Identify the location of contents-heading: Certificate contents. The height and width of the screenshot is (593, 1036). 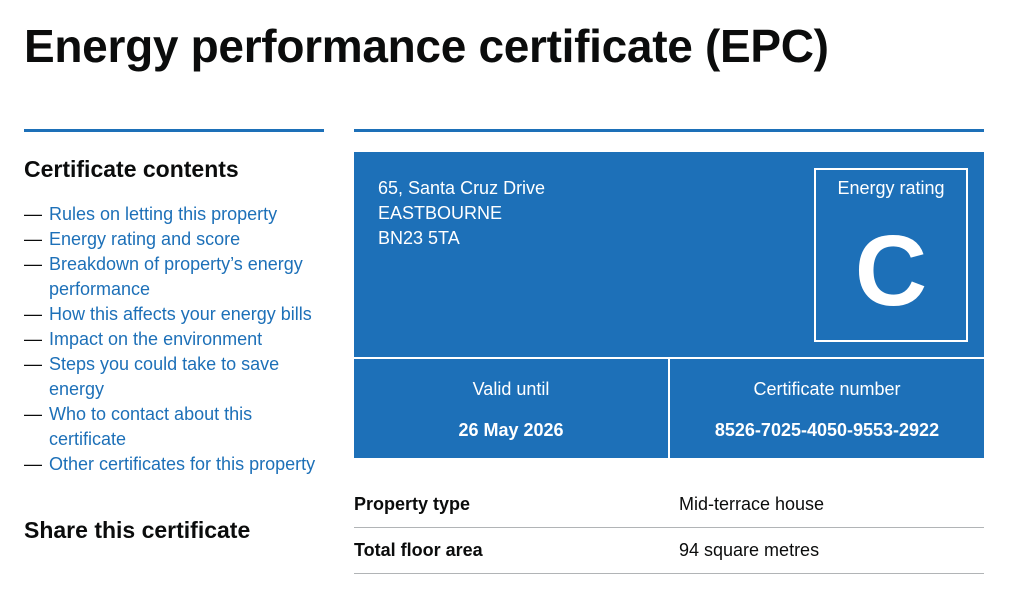
(174, 169).